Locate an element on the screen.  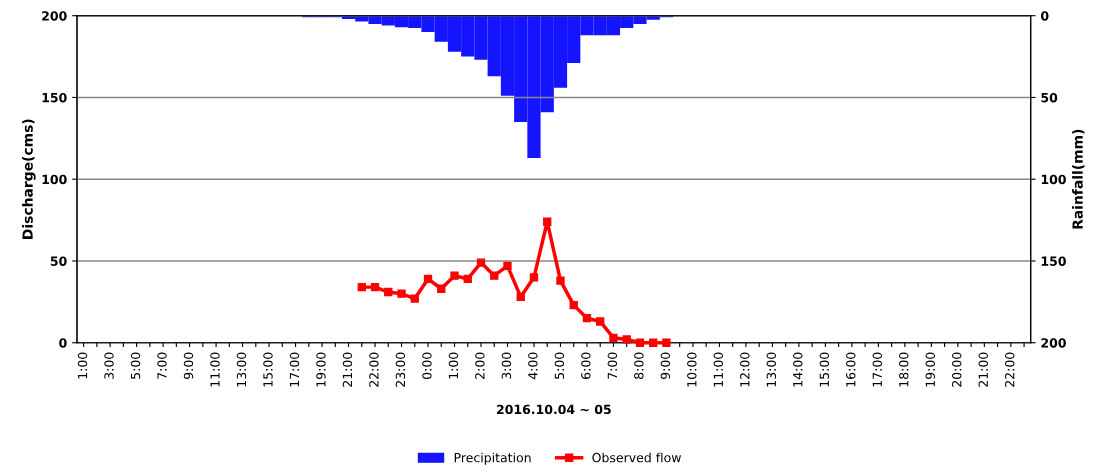
legend-label: Precipitation is located at coordinates (492, 458).